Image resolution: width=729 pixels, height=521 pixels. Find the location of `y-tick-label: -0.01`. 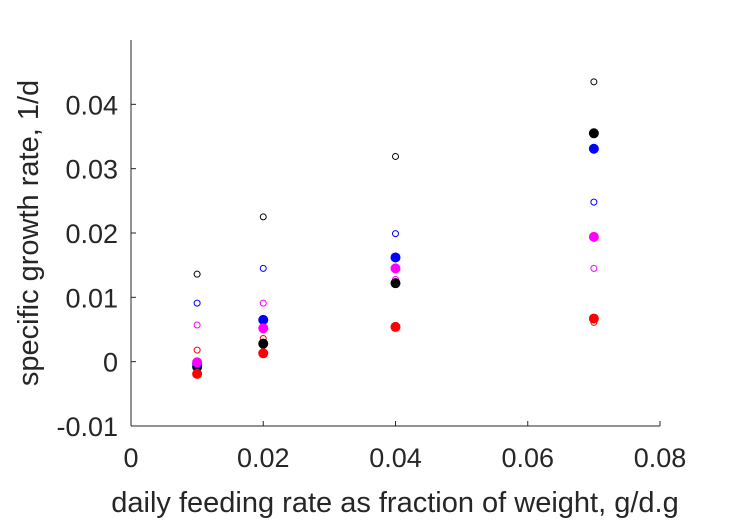

y-tick-label: -0.01 is located at coordinates (87, 427).